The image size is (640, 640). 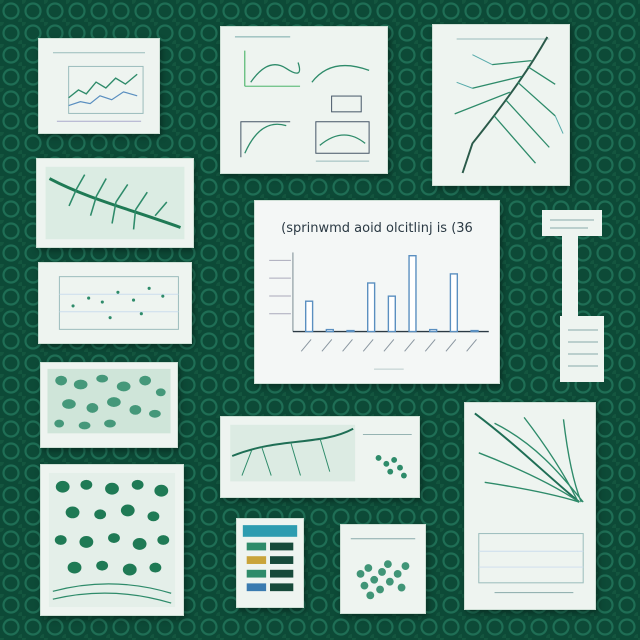 I want to click on cluster-sample-card, so click(x=383, y=569).